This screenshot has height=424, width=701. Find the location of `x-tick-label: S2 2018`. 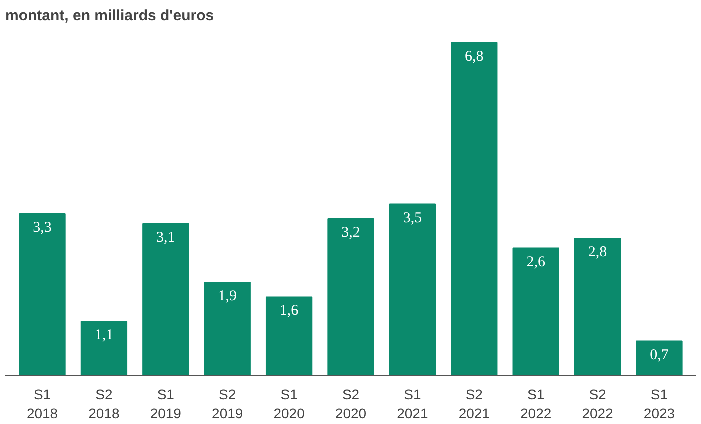

x-tick-label: S2 2018 is located at coordinates (104, 404).